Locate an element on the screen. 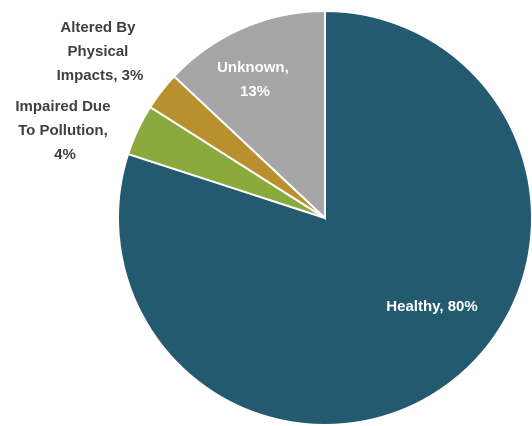 The width and height of the screenshot is (532, 426). slice-label: Altered By Physical Impacts, 3% is located at coordinates (100, 51).